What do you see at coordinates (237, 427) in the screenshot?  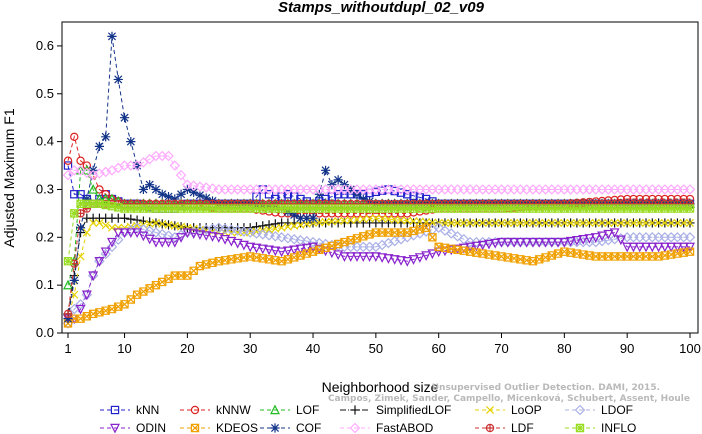 I see `legend-label-kdeos: KDEOS` at bounding box center [237, 427].